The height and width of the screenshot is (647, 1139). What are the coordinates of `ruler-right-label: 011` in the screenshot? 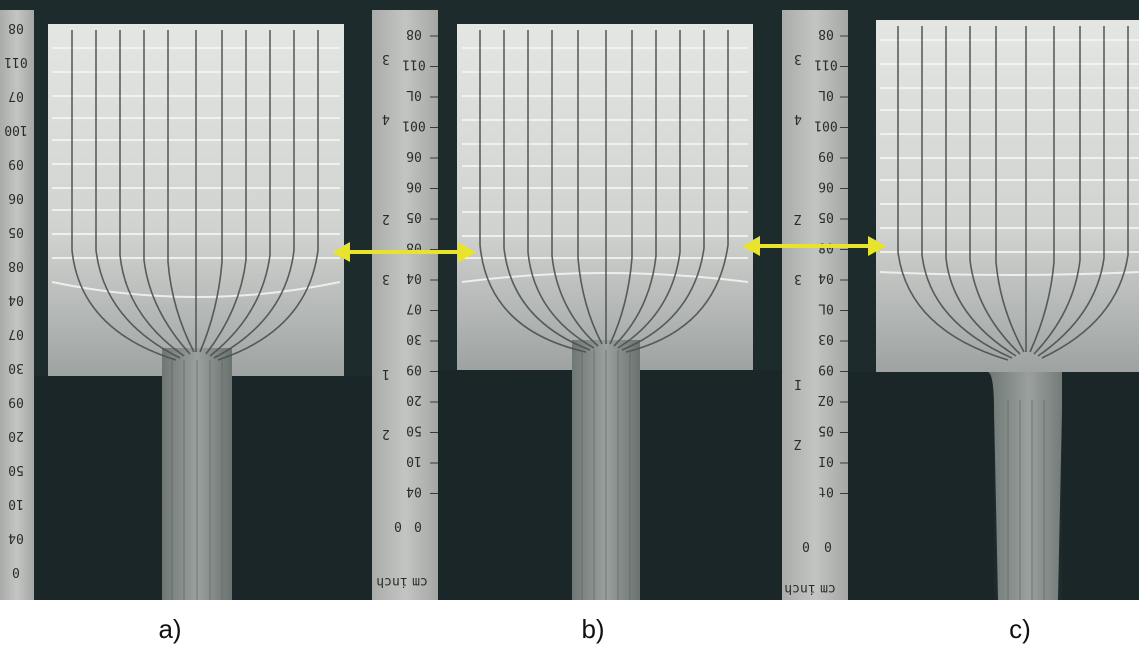 It's located at (825, 64).